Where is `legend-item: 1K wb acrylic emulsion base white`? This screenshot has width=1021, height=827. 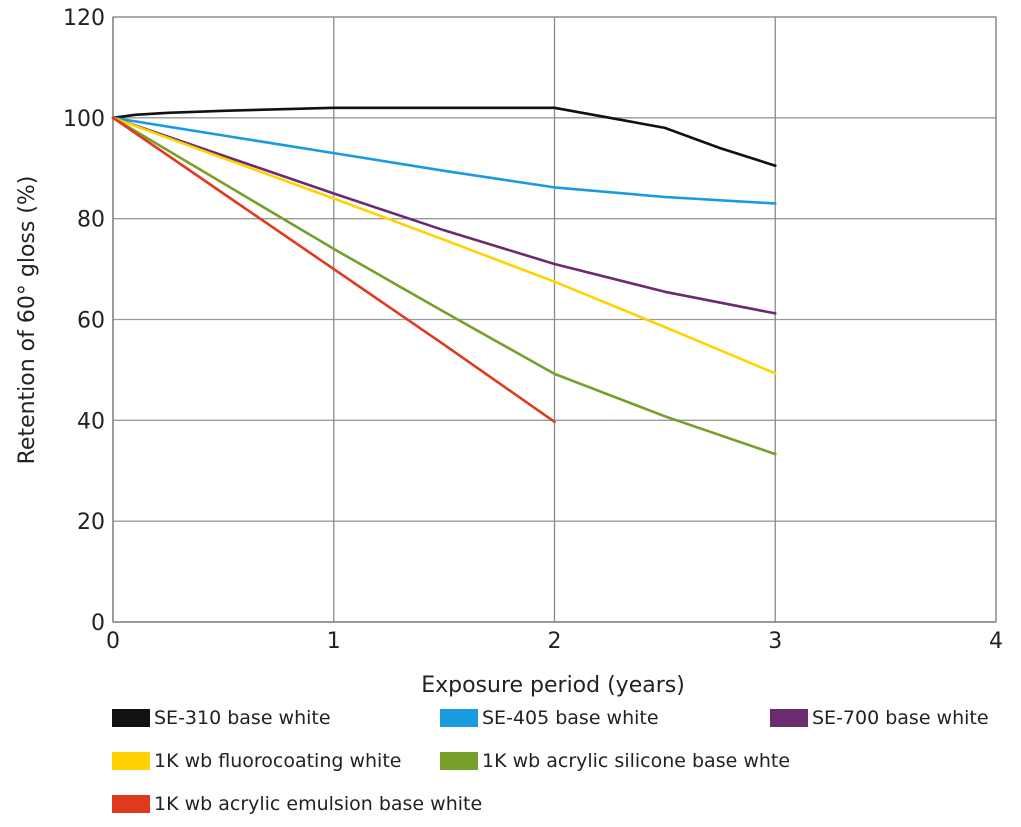 legend-item: 1K wb acrylic emulsion base white is located at coordinates (297, 804).